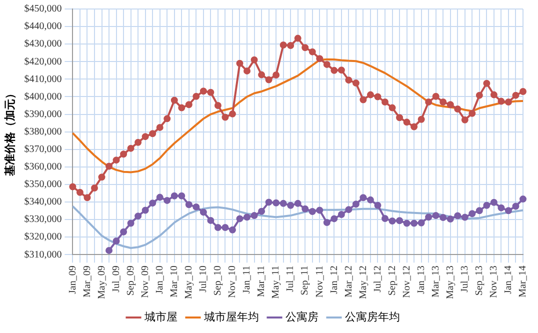  I want to click on x-tick-label: Nov_10, so click(232, 282).